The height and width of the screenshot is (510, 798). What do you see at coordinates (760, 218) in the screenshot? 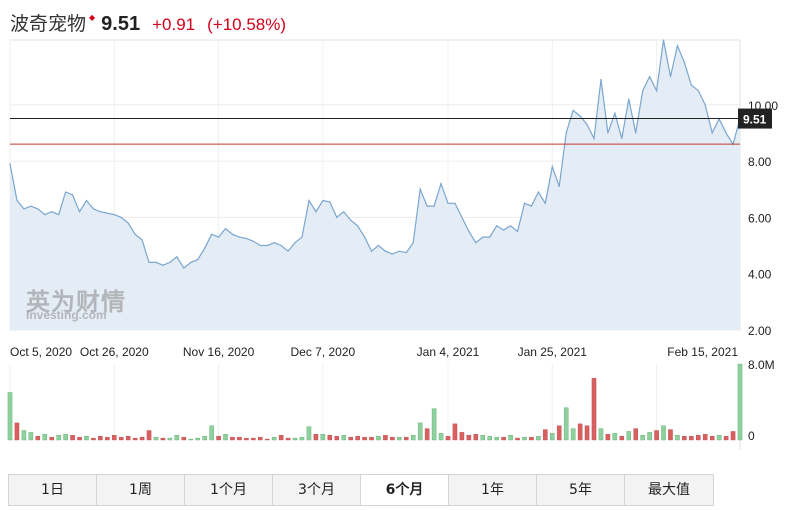
I see `y-tick-label: 6.00` at bounding box center [760, 218].